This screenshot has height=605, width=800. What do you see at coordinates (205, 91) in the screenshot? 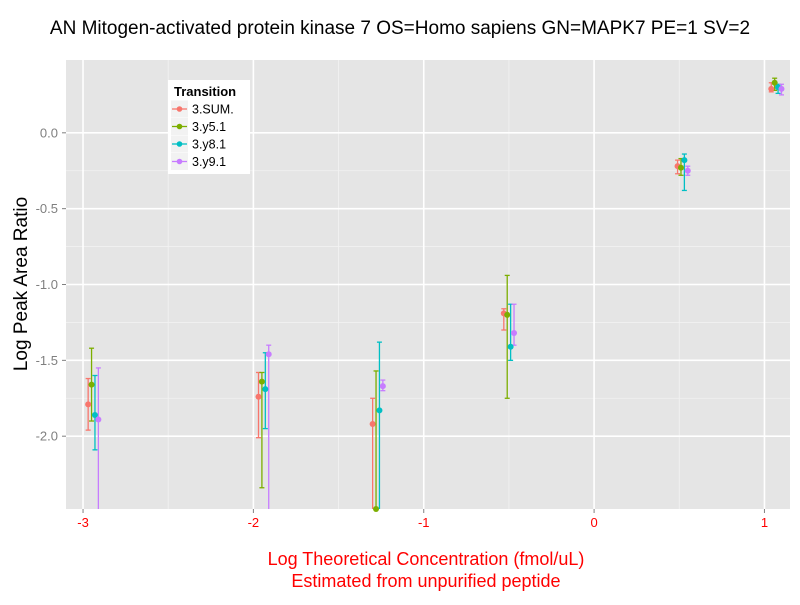
I see `legend-title: Transition` at bounding box center [205, 91].